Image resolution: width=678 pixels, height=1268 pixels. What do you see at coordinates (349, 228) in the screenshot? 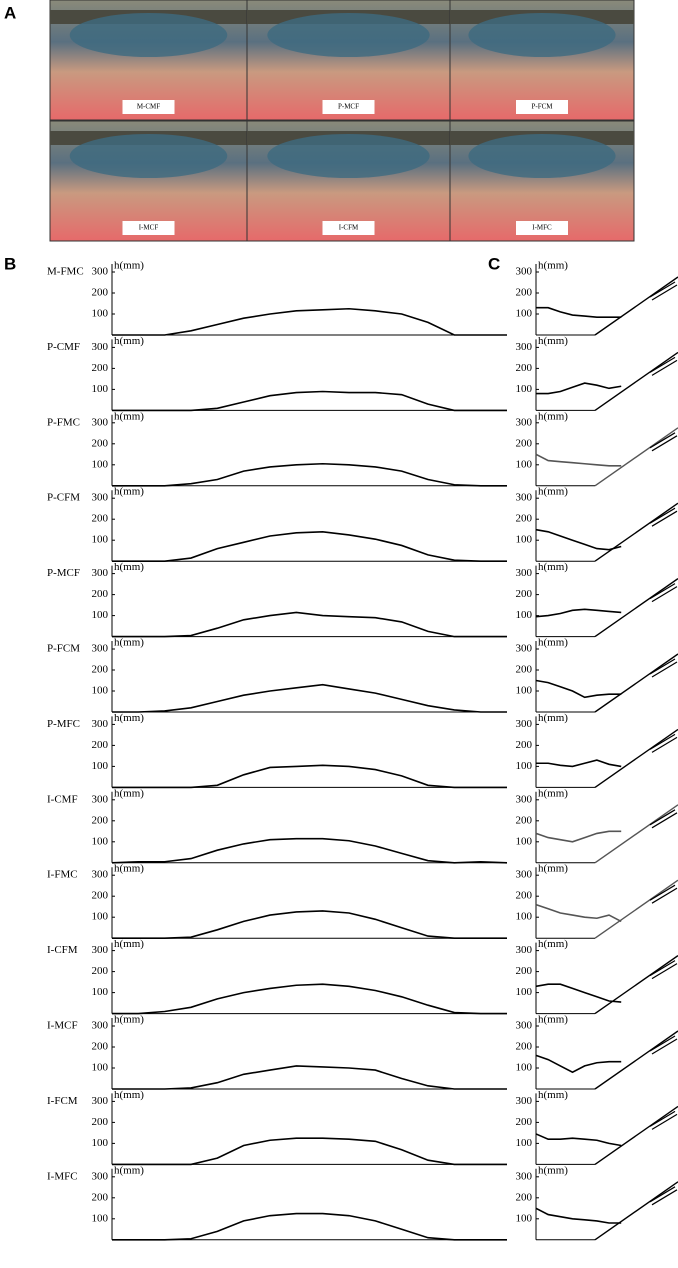
I see `photo-label: I-CFM` at bounding box center [349, 228].